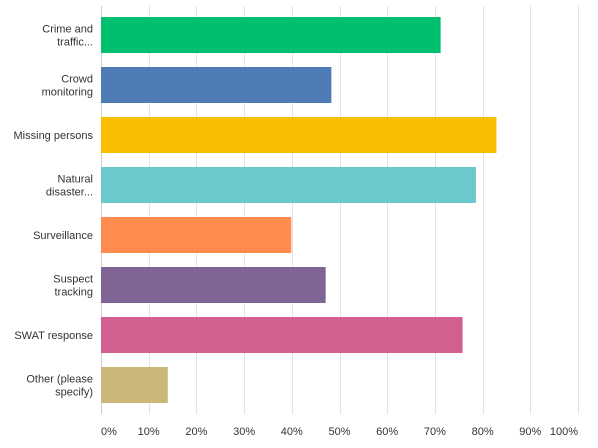 This screenshot has height=448, width=598. Describe the element at coordinates (67, 86) in the screenshot. I see `category-label: Crowd monitoring` at that location.